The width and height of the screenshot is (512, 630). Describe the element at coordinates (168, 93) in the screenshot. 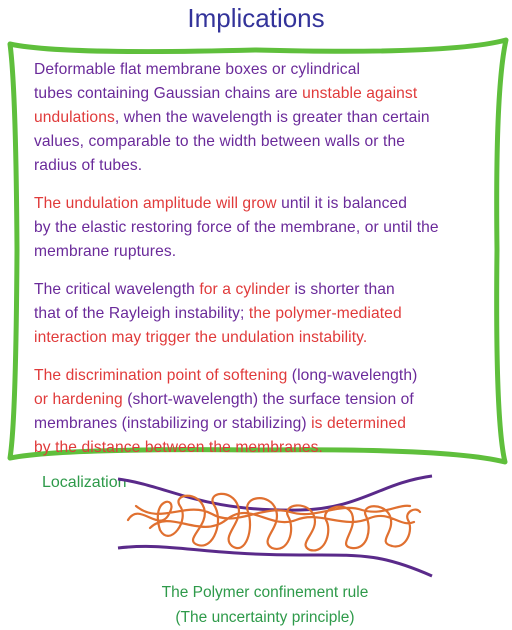

I see `text-segment: tubes containing Gaussian chains are` at that location.